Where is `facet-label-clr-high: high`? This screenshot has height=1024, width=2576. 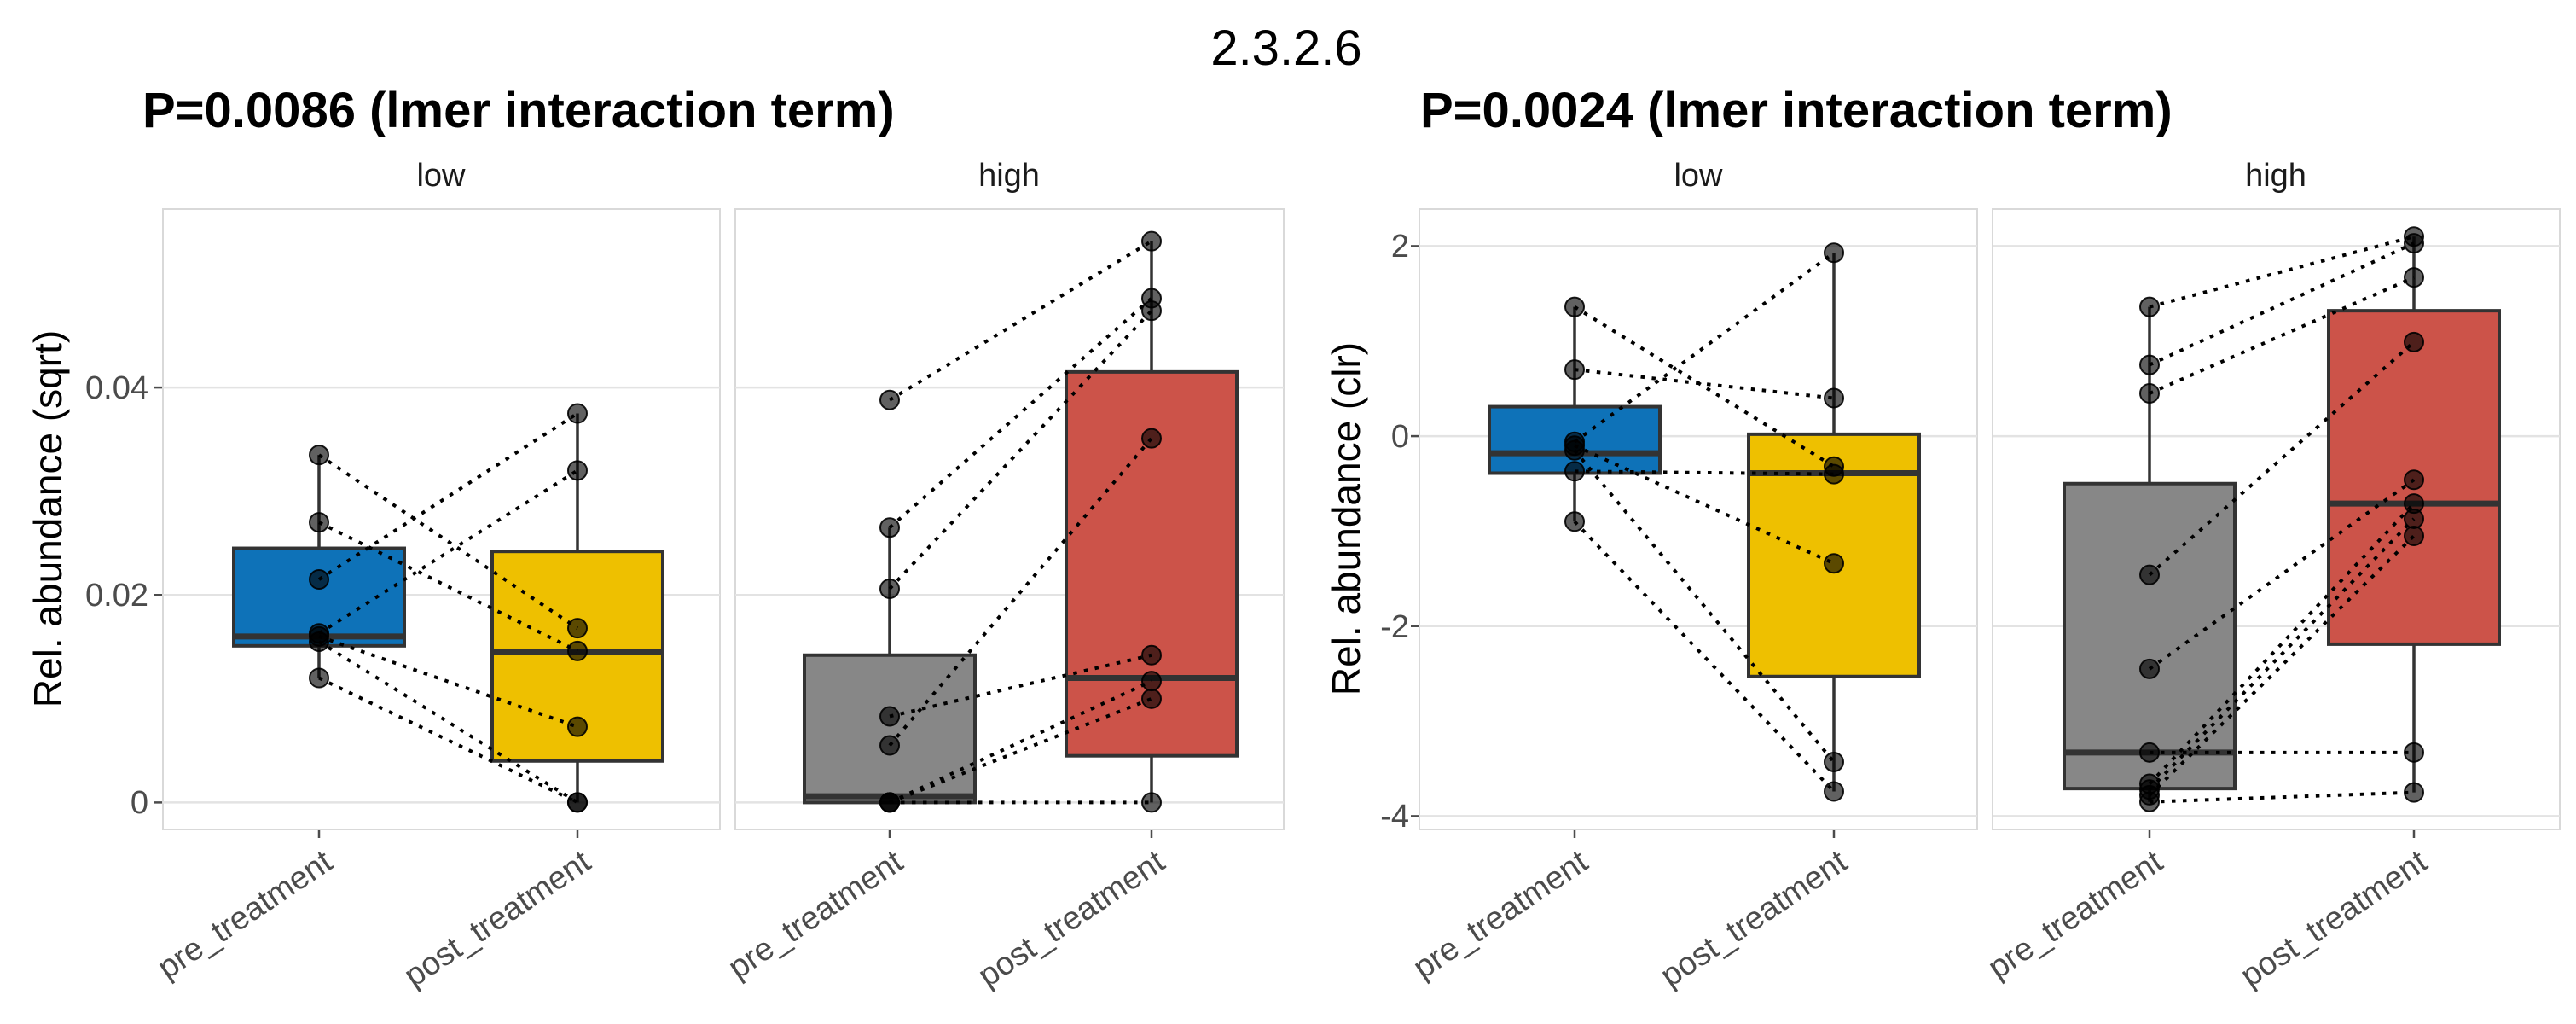 facet-label-clr-high: high is located at coordinates (2275, 176).